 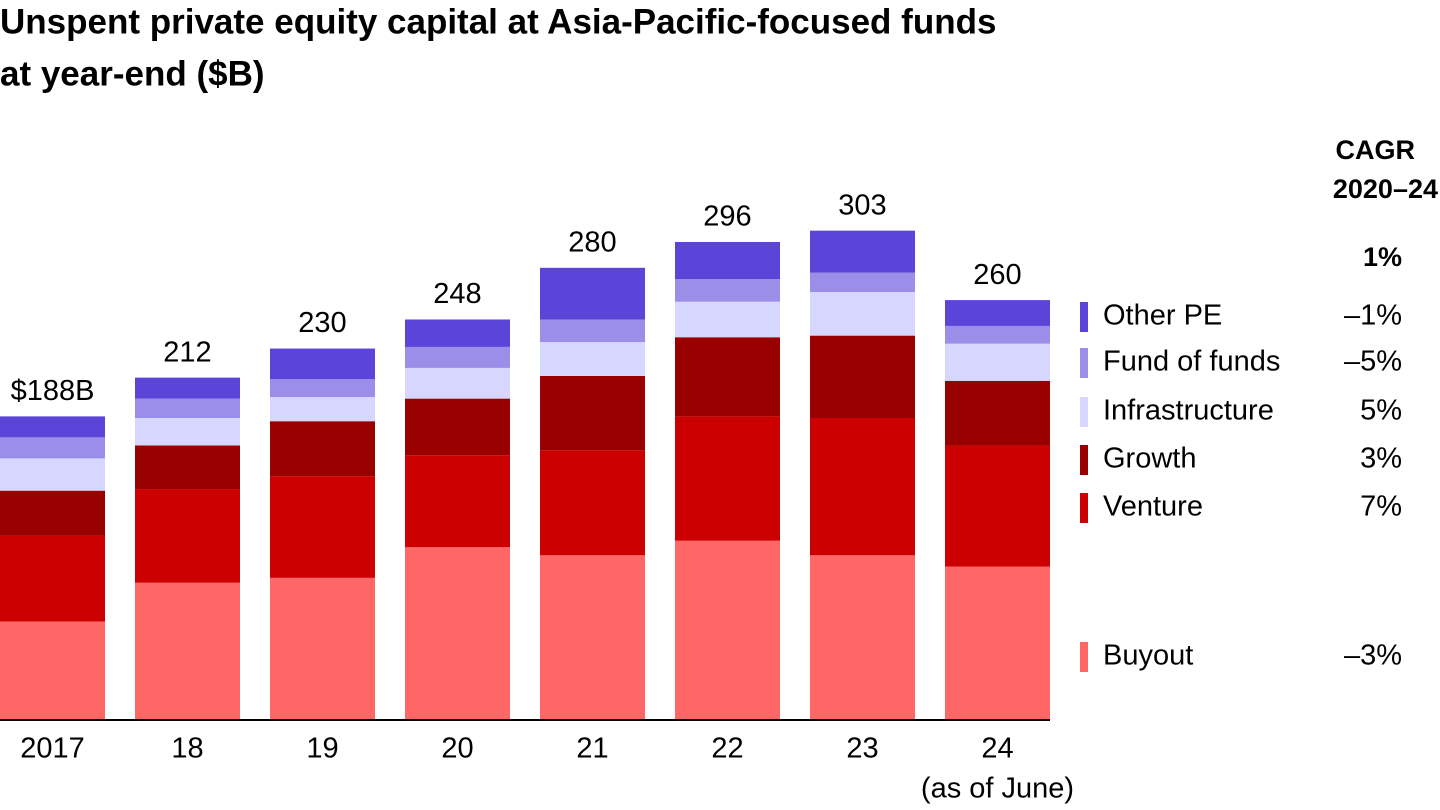 I want to click on x-tick-label: 2017, so click(x=52, y=749).